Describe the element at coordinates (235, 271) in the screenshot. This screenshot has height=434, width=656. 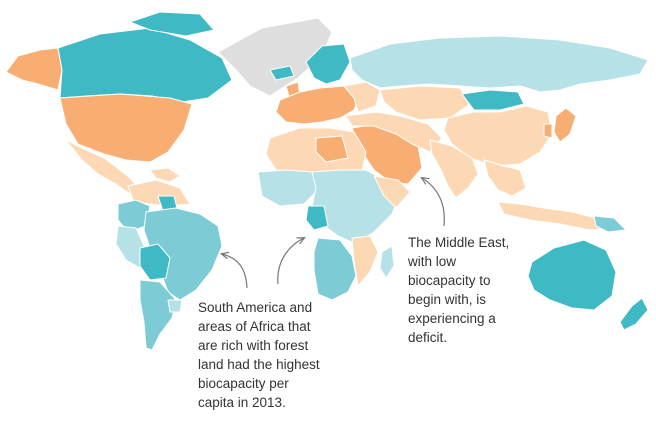
I see `arrow-south-america` at that location.